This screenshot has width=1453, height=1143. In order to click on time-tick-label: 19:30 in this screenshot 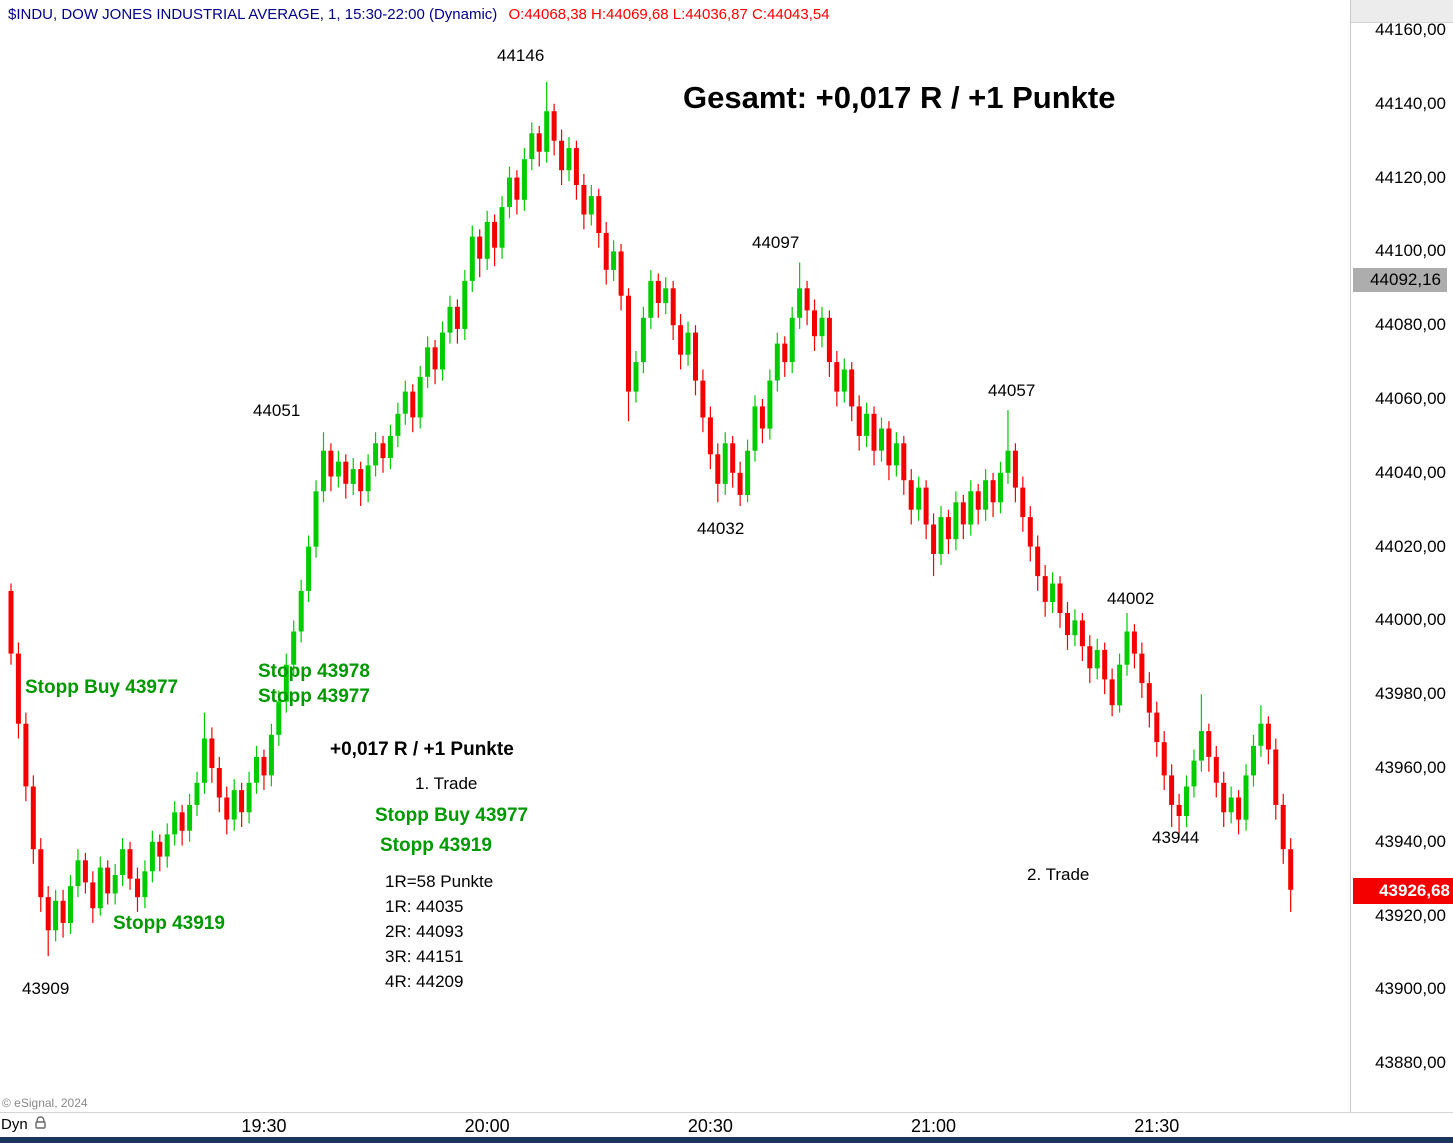, I will do `click(264, 1126)`.